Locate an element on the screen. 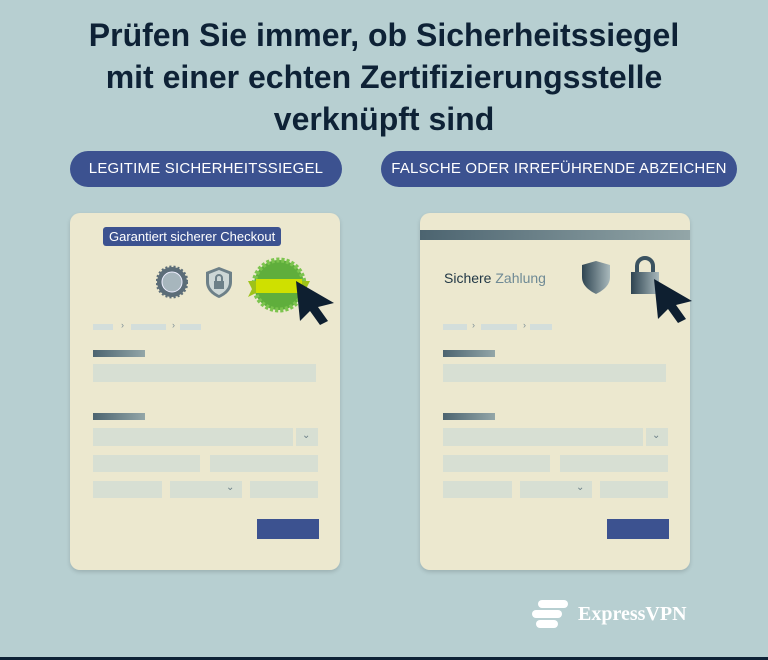 The image size is (768, 660). fake-badges-label: FALSCHE ODER IRREFÜHRENDE ABZEICHEN is located at coordinates (559, 169).